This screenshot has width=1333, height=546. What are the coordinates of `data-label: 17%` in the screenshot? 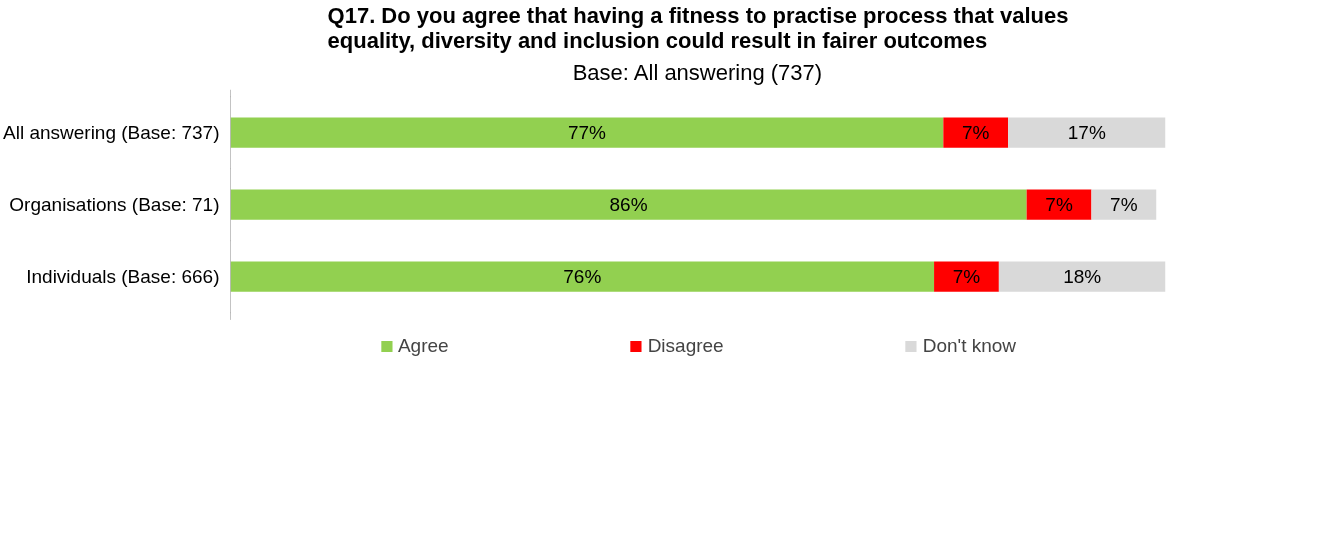 It's located at (1086, 133).